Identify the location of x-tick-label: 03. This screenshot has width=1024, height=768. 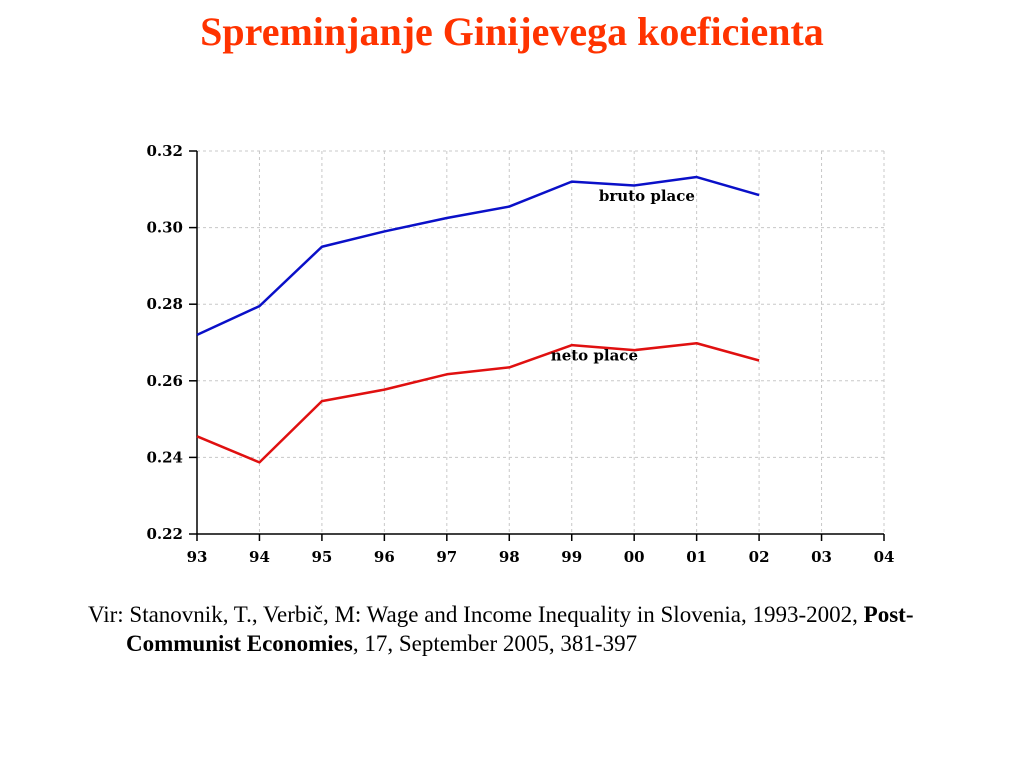
(821, 557).